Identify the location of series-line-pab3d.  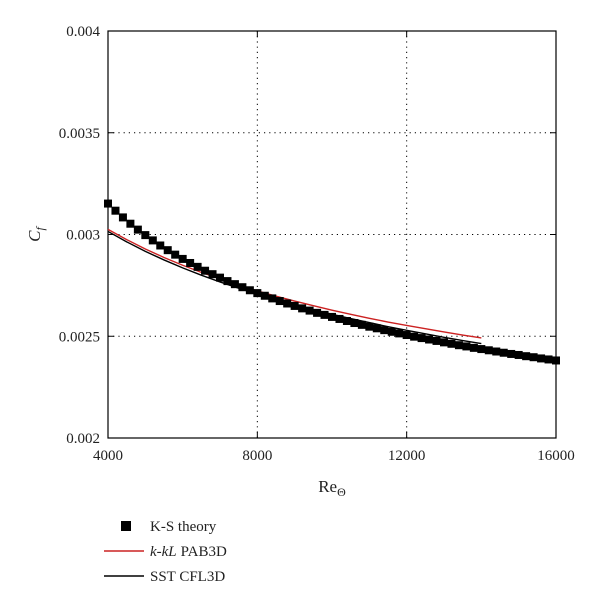
(294, 283).